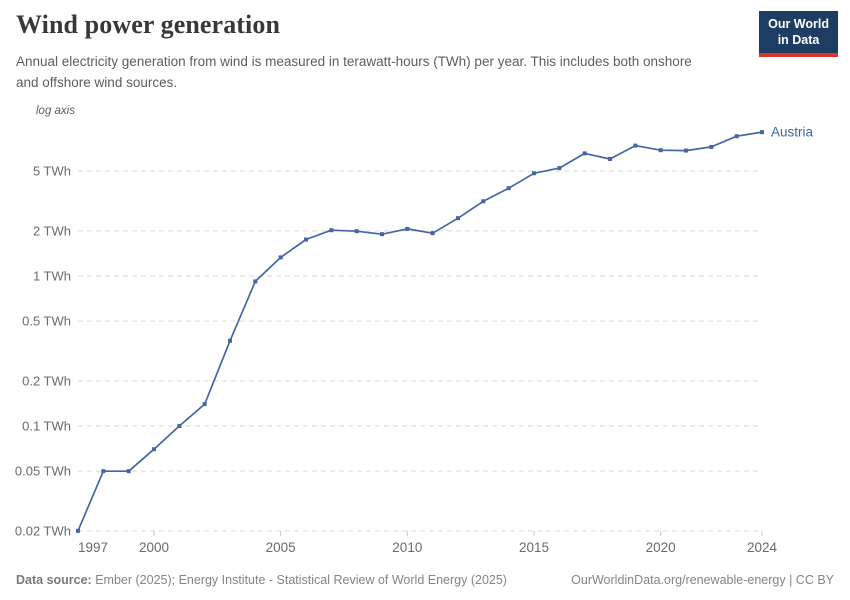 This screenshot has width=850, height=600. What do you see at coordinates (46, 380) in the screenshot?
I see `y-axis-tick-label: 0.2 TWh` at bounding box center [46, 380].